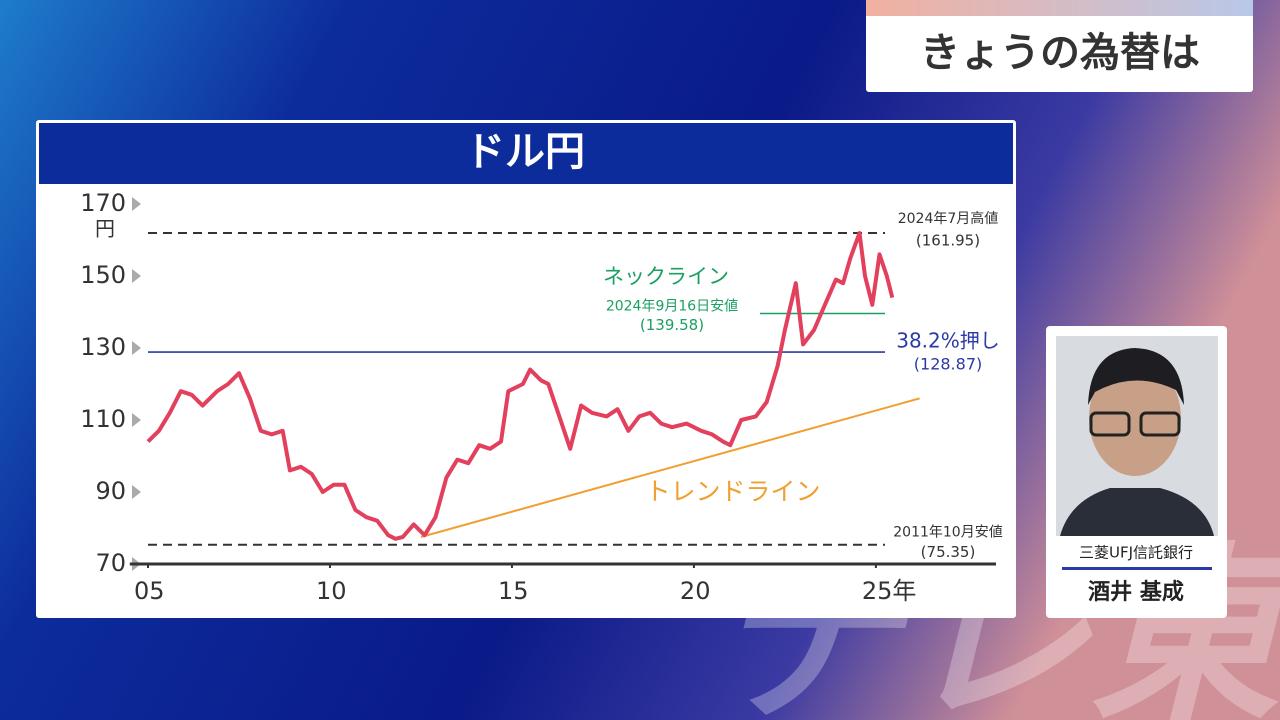  I want to click on y-tick-label: 170, so click(103, 203).